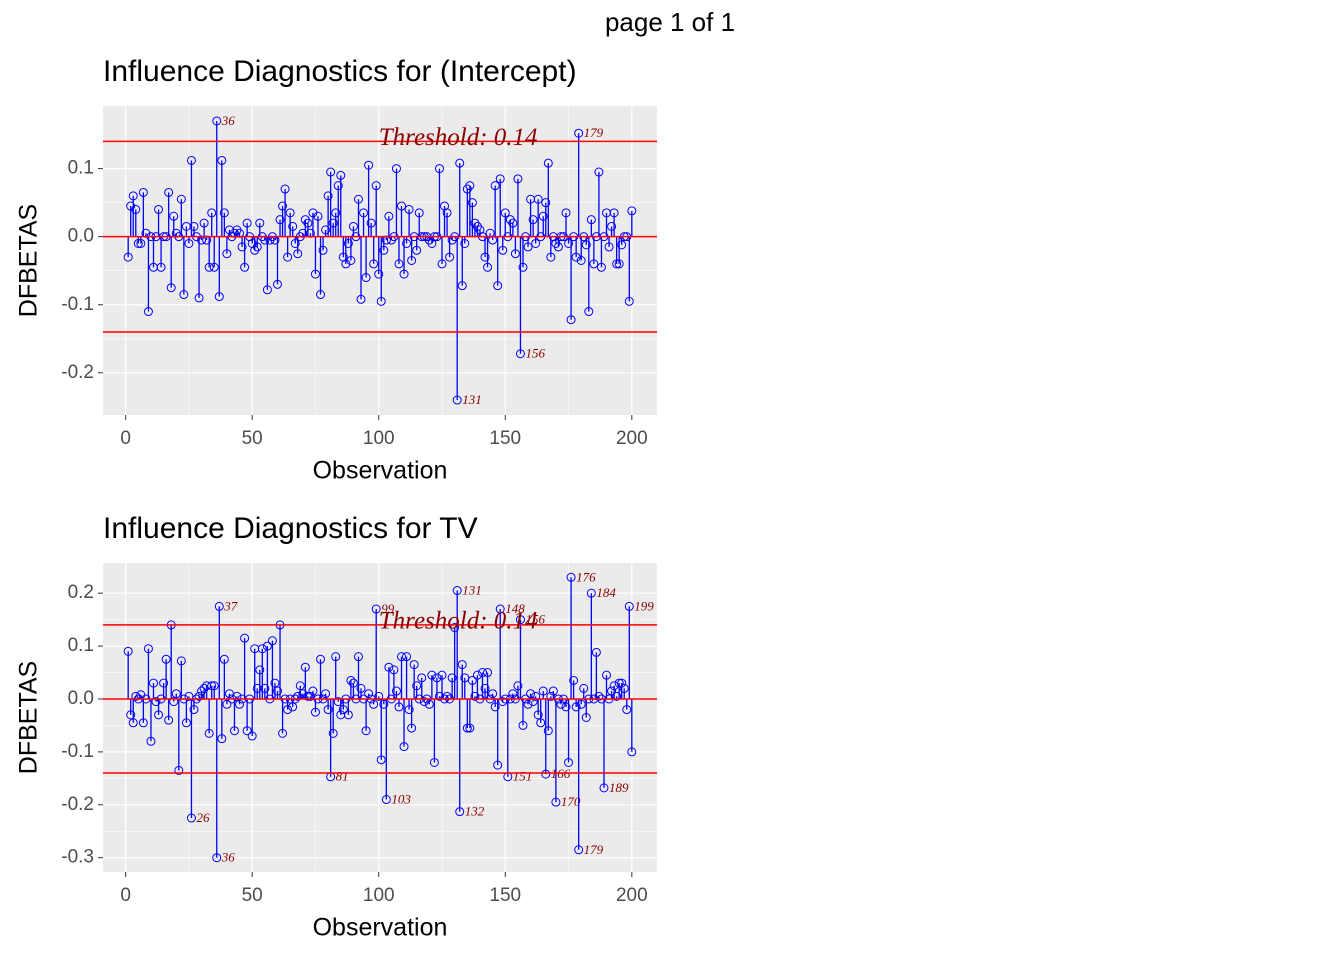 The height and width of the screenshot is (960, 1344). What do you see at coordinates (380, 260) in the screenshot?
I see `plot-background` at bounding box center [380, 260].